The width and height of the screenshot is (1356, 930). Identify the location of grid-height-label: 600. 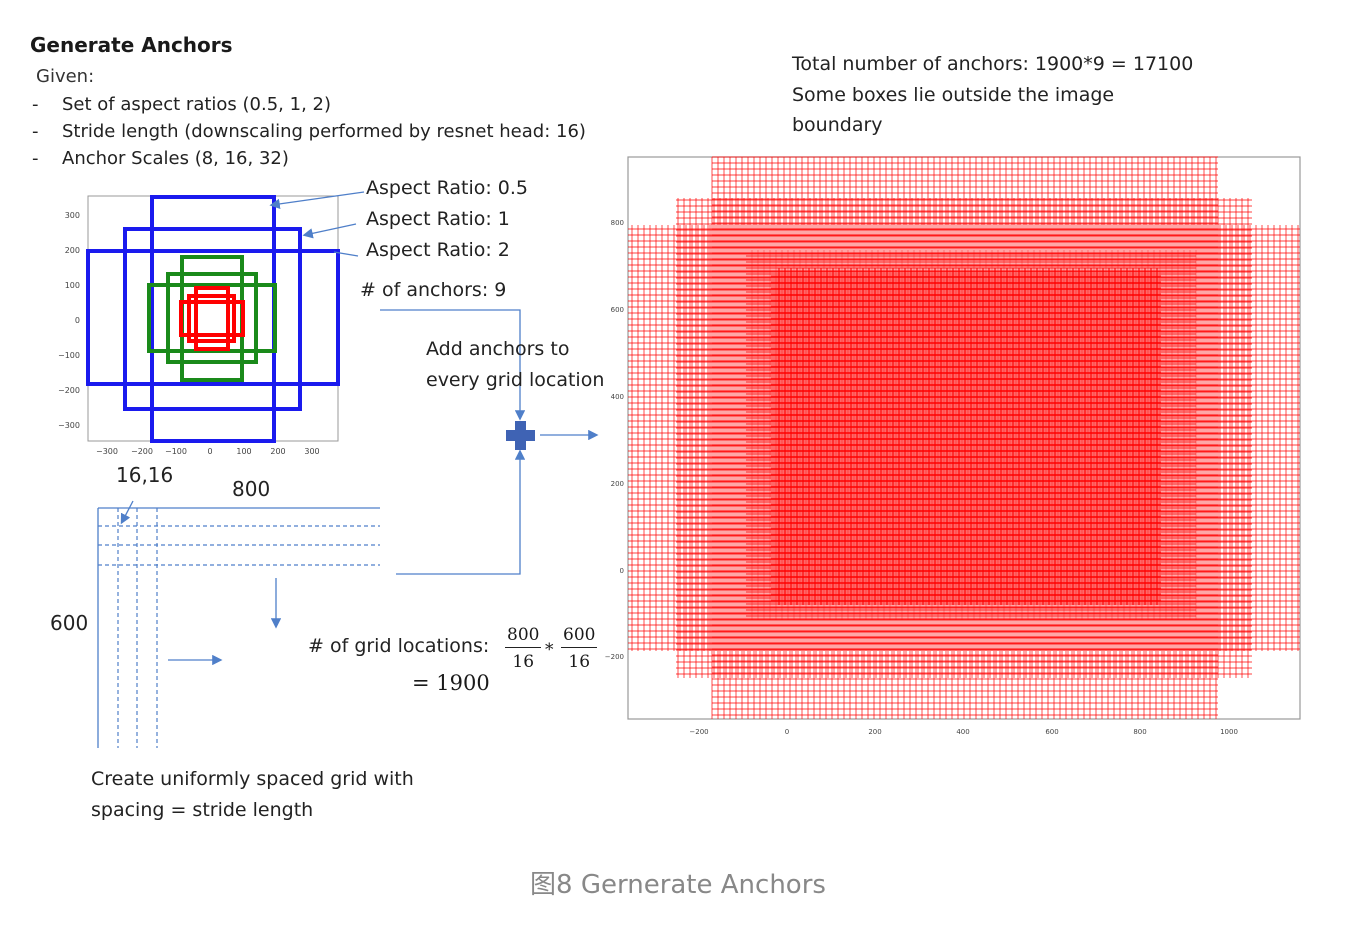
(69, 623).